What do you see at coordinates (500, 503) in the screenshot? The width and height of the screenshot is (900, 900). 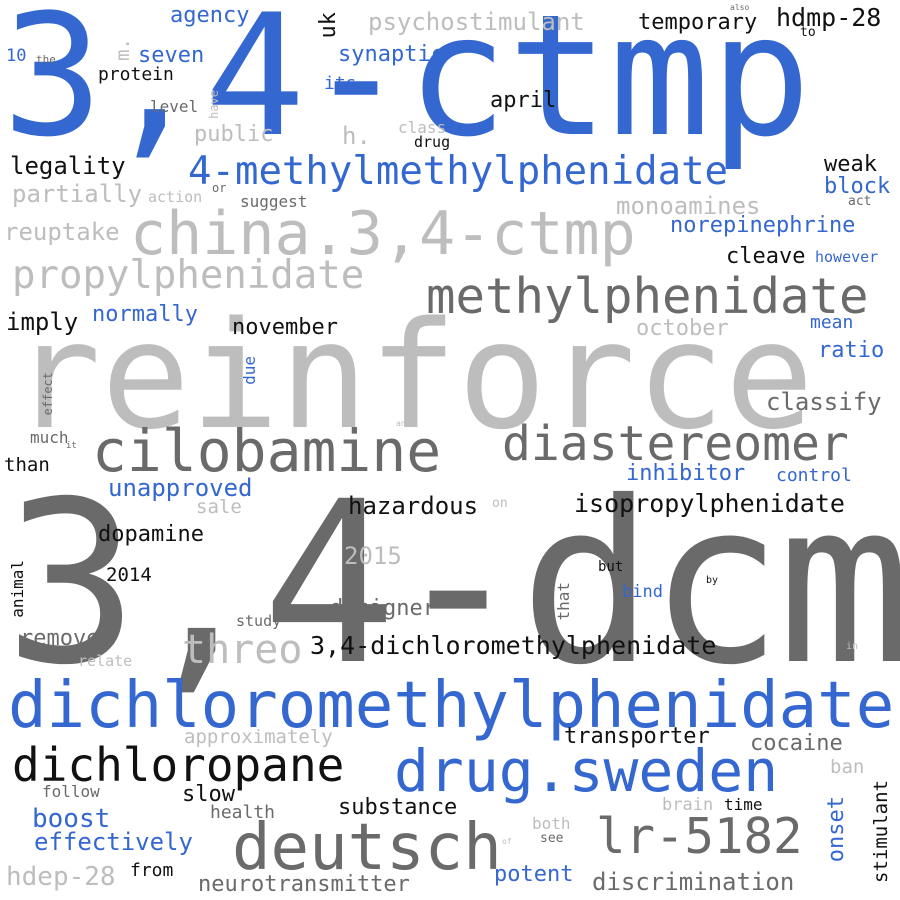 I see `word-on: on` at bounding box center [500, 503].